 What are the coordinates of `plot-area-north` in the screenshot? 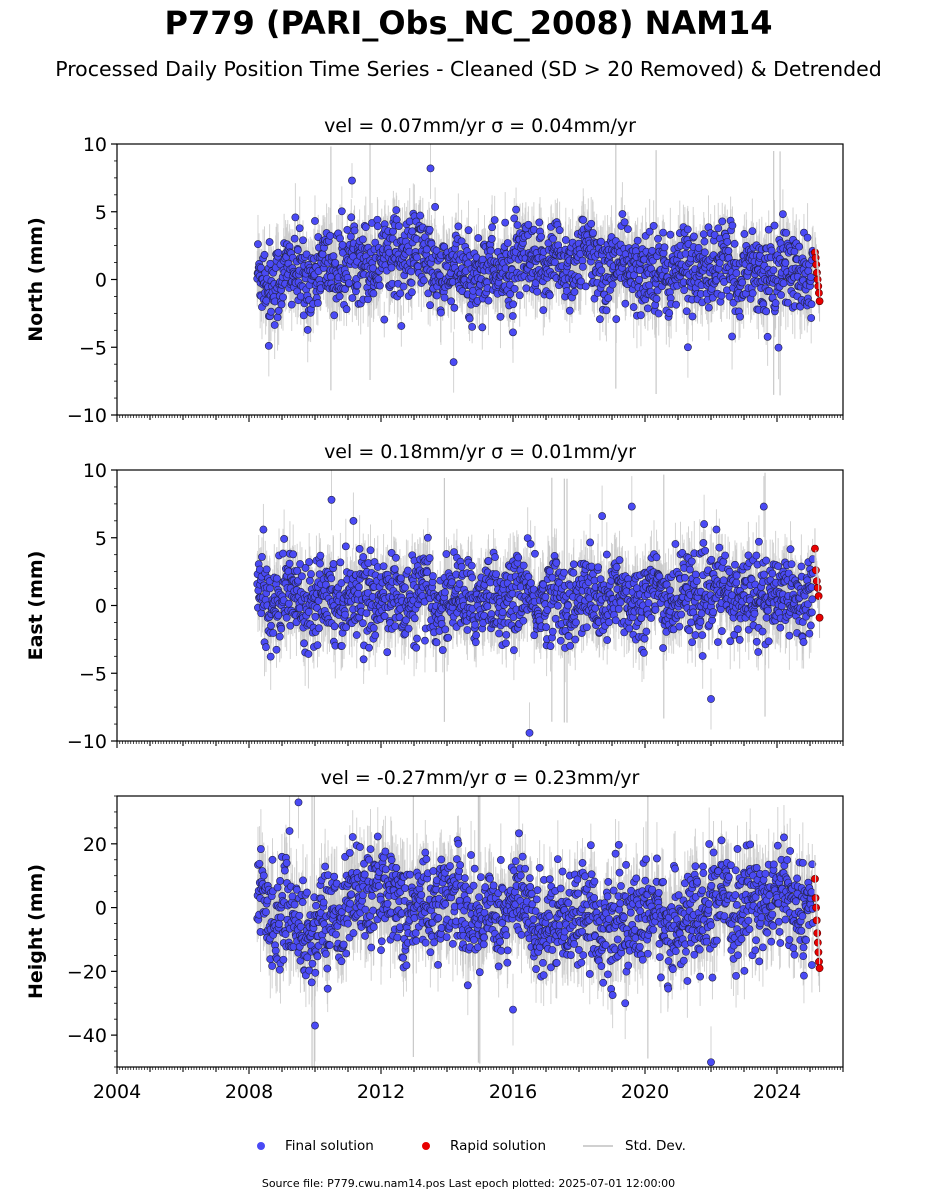 It's located at (538, 270).